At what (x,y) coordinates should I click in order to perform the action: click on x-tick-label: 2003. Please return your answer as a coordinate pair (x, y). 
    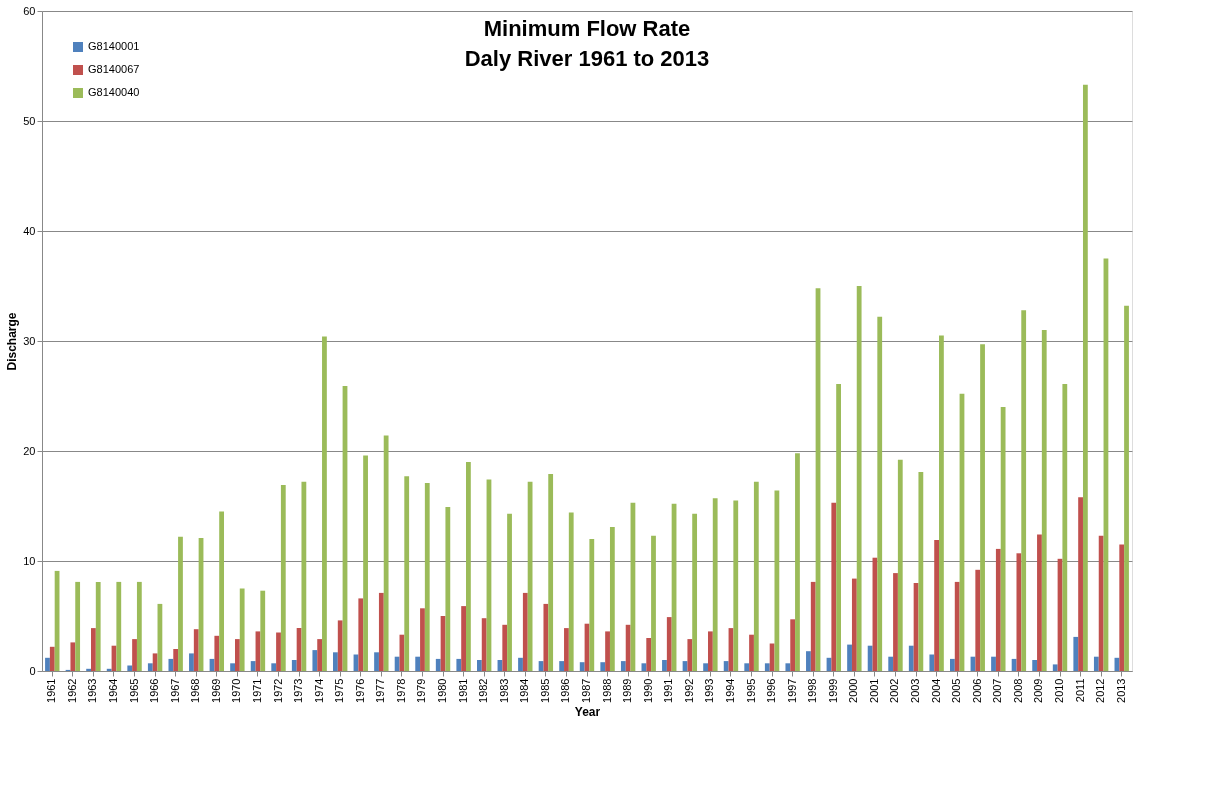
    Looking at the image, I should click on (915, 690).